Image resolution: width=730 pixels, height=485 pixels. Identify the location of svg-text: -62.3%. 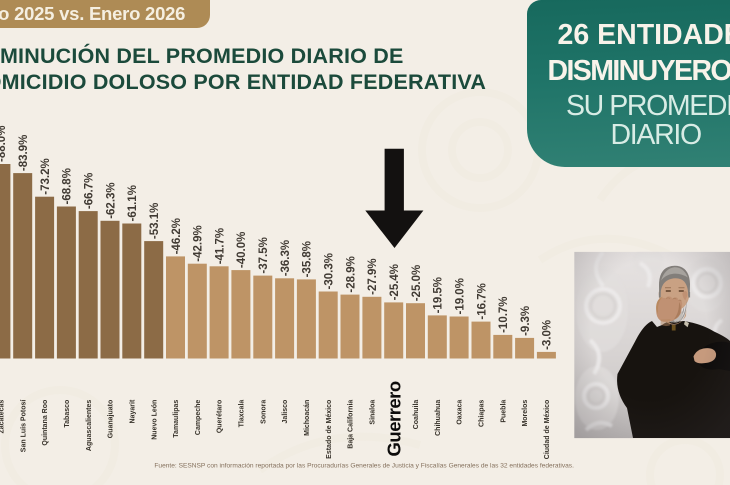
(111, 200).